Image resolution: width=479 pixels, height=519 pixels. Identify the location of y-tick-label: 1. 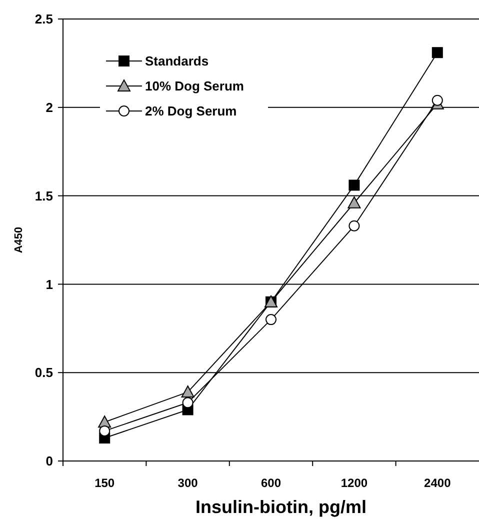
(49, 284).